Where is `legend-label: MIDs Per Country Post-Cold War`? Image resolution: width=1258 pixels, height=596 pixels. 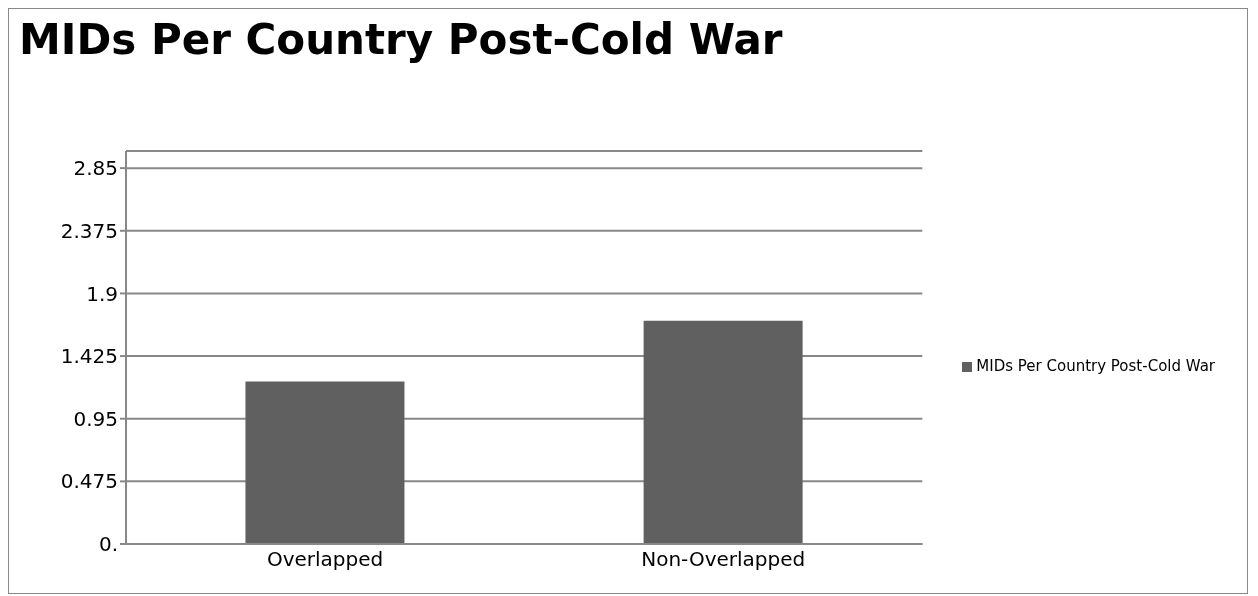 legend-label: MIDs Per Country Post-Cold War is located at coordinates (1095, 366).